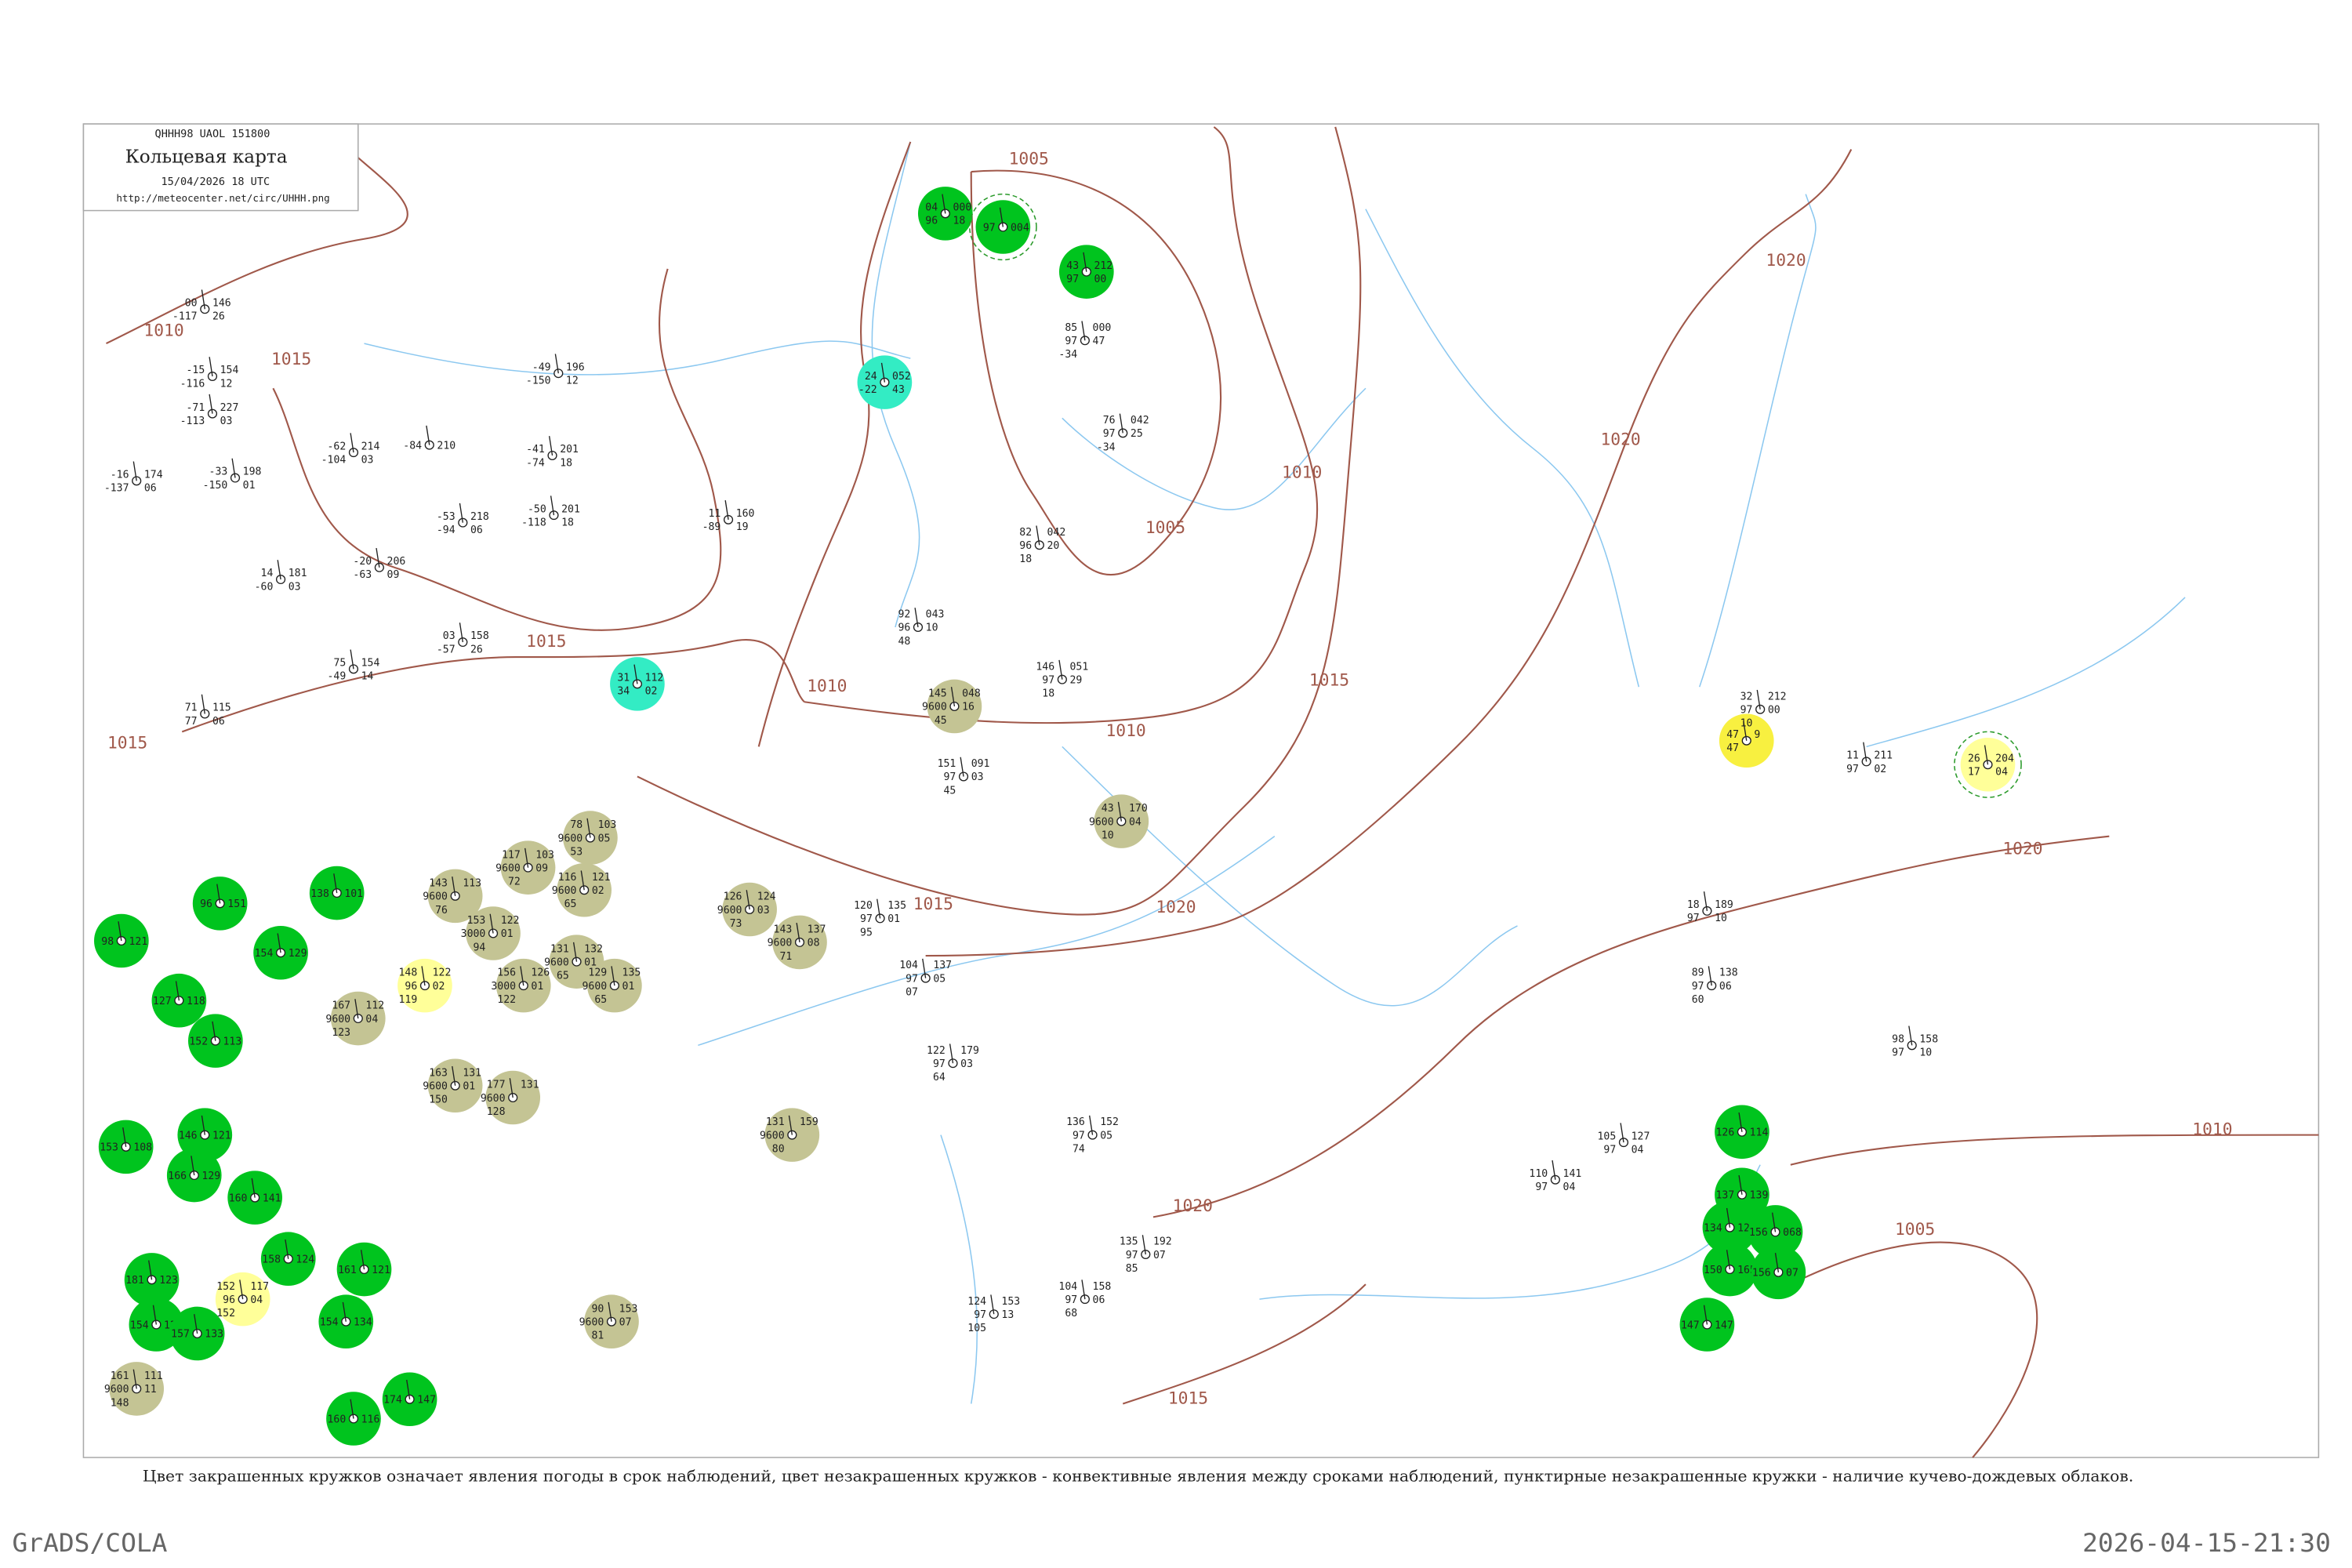  Describe the element at coordinates (1067, 355) in the screenshot. I see `station-value: -34` at that location.